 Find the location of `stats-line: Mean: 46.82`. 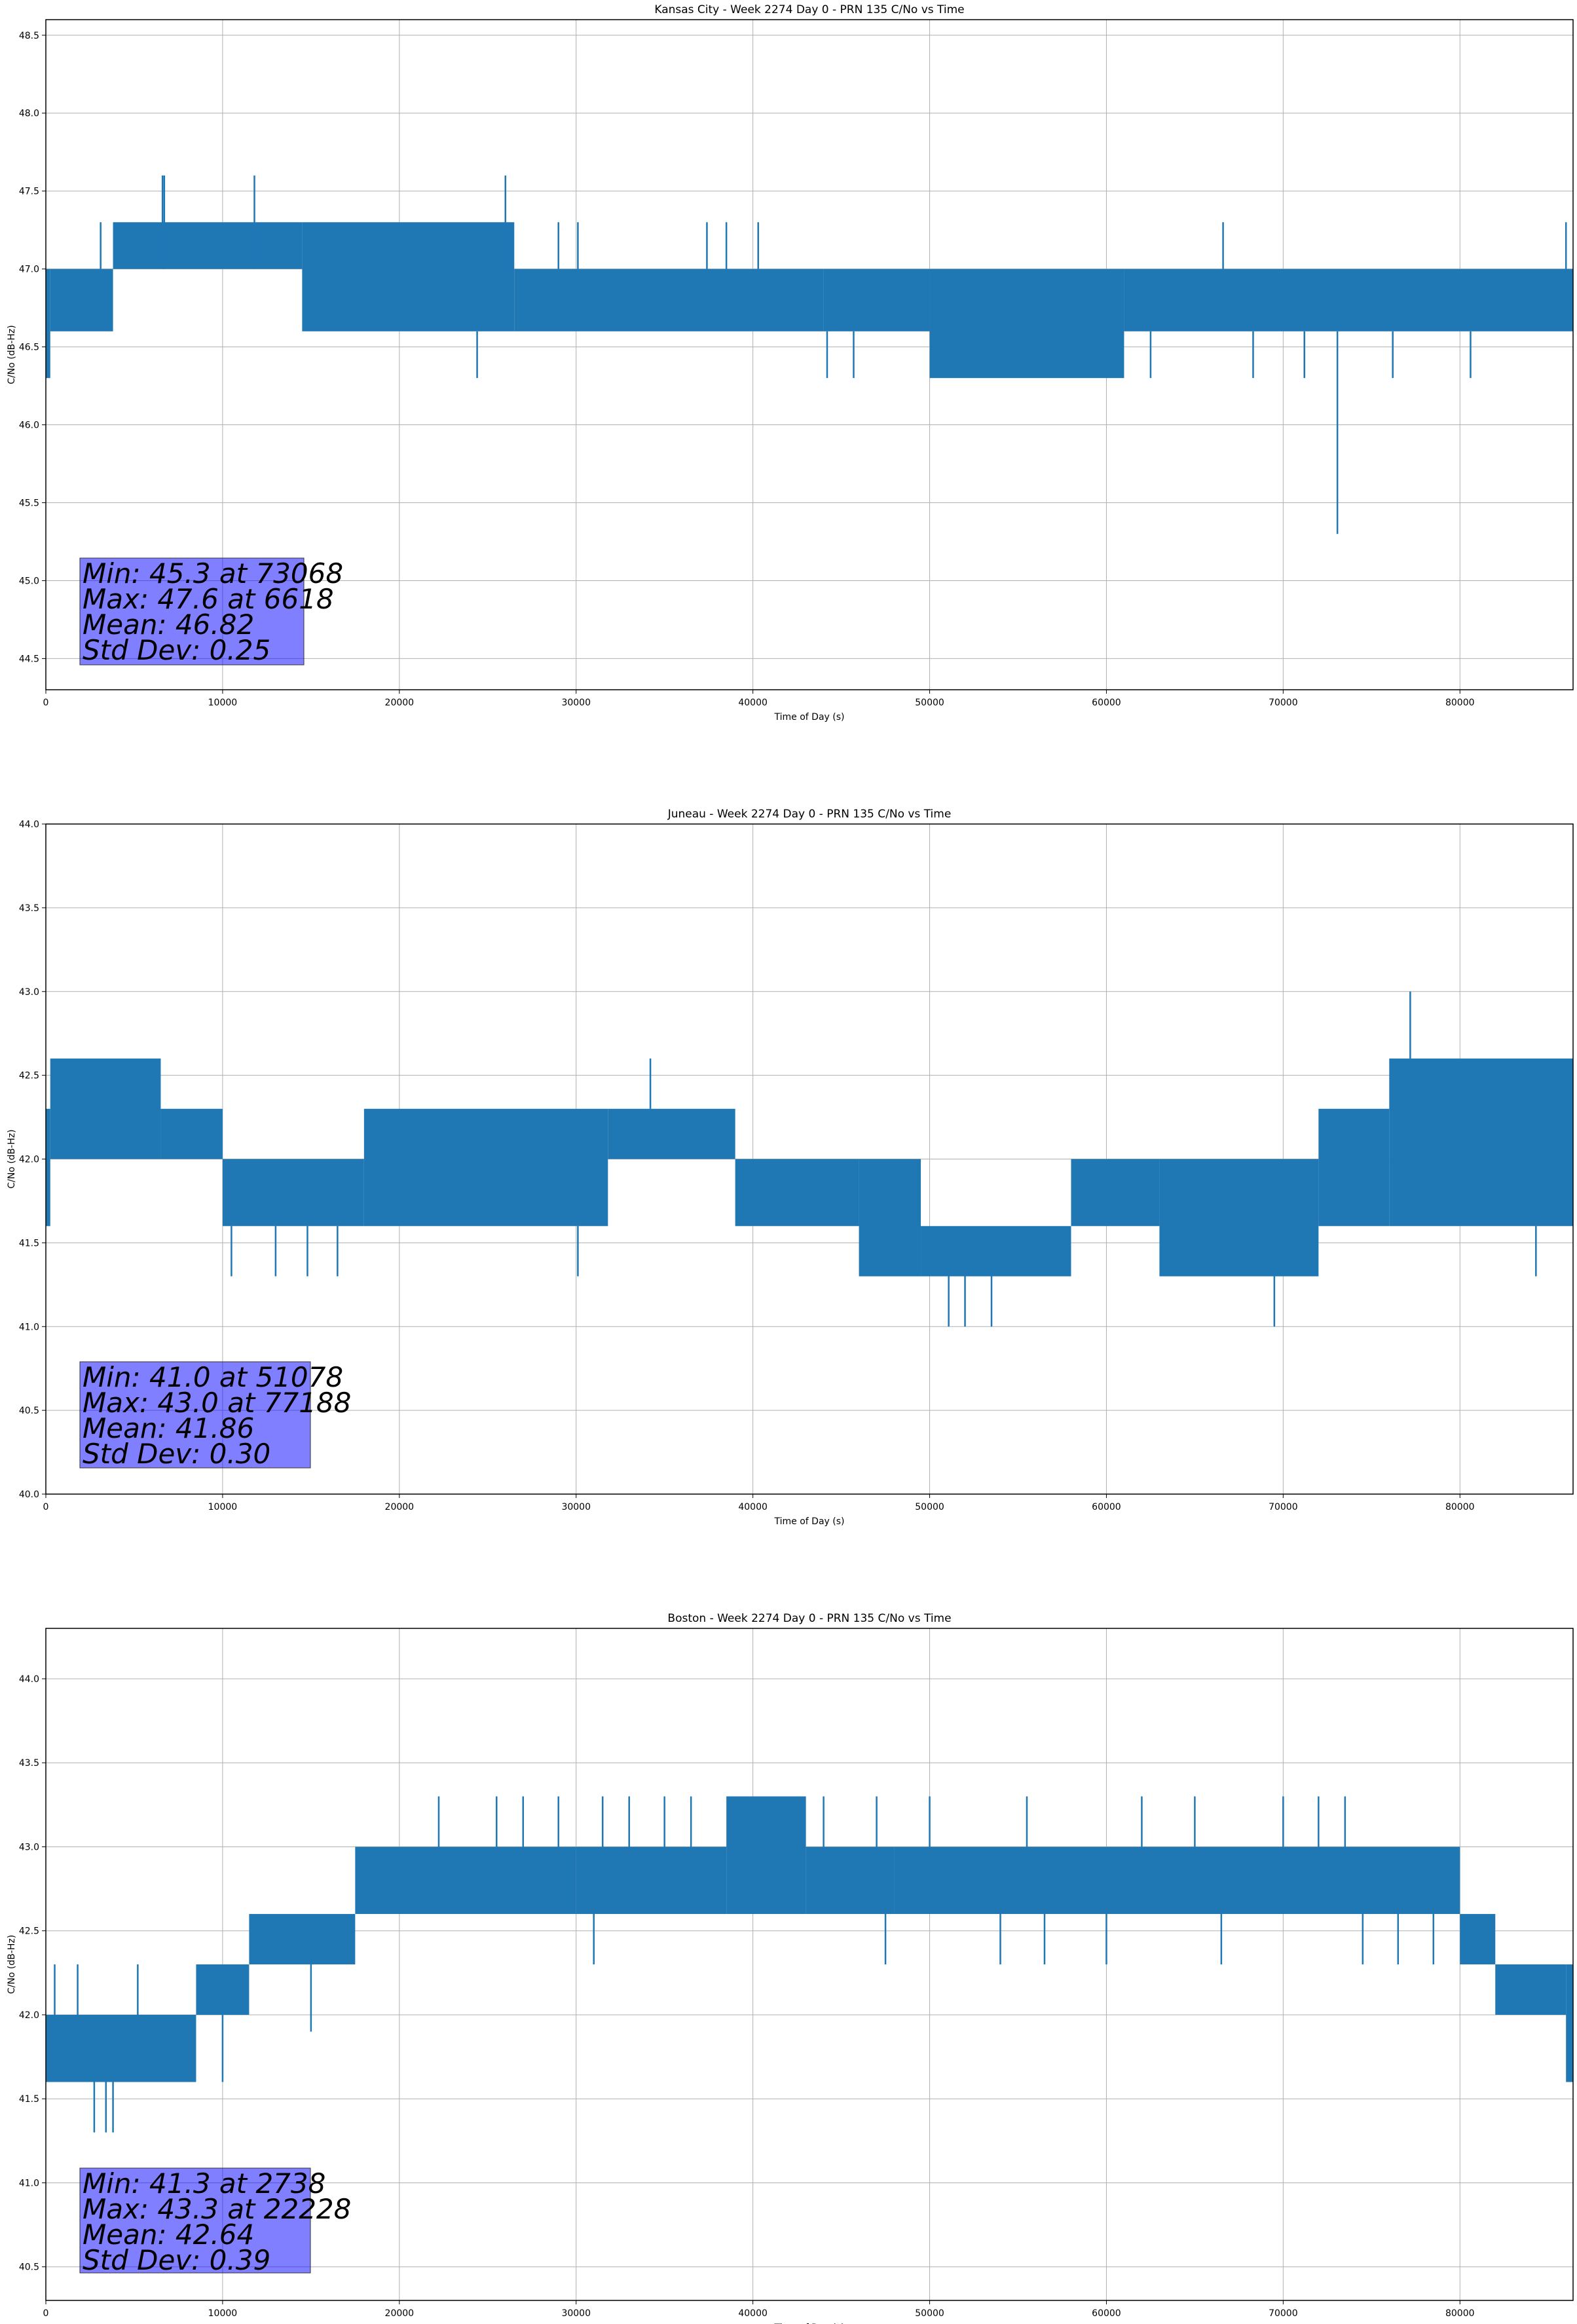

stats-line: Mean: 46.82 is located at coordinates (168, 625).